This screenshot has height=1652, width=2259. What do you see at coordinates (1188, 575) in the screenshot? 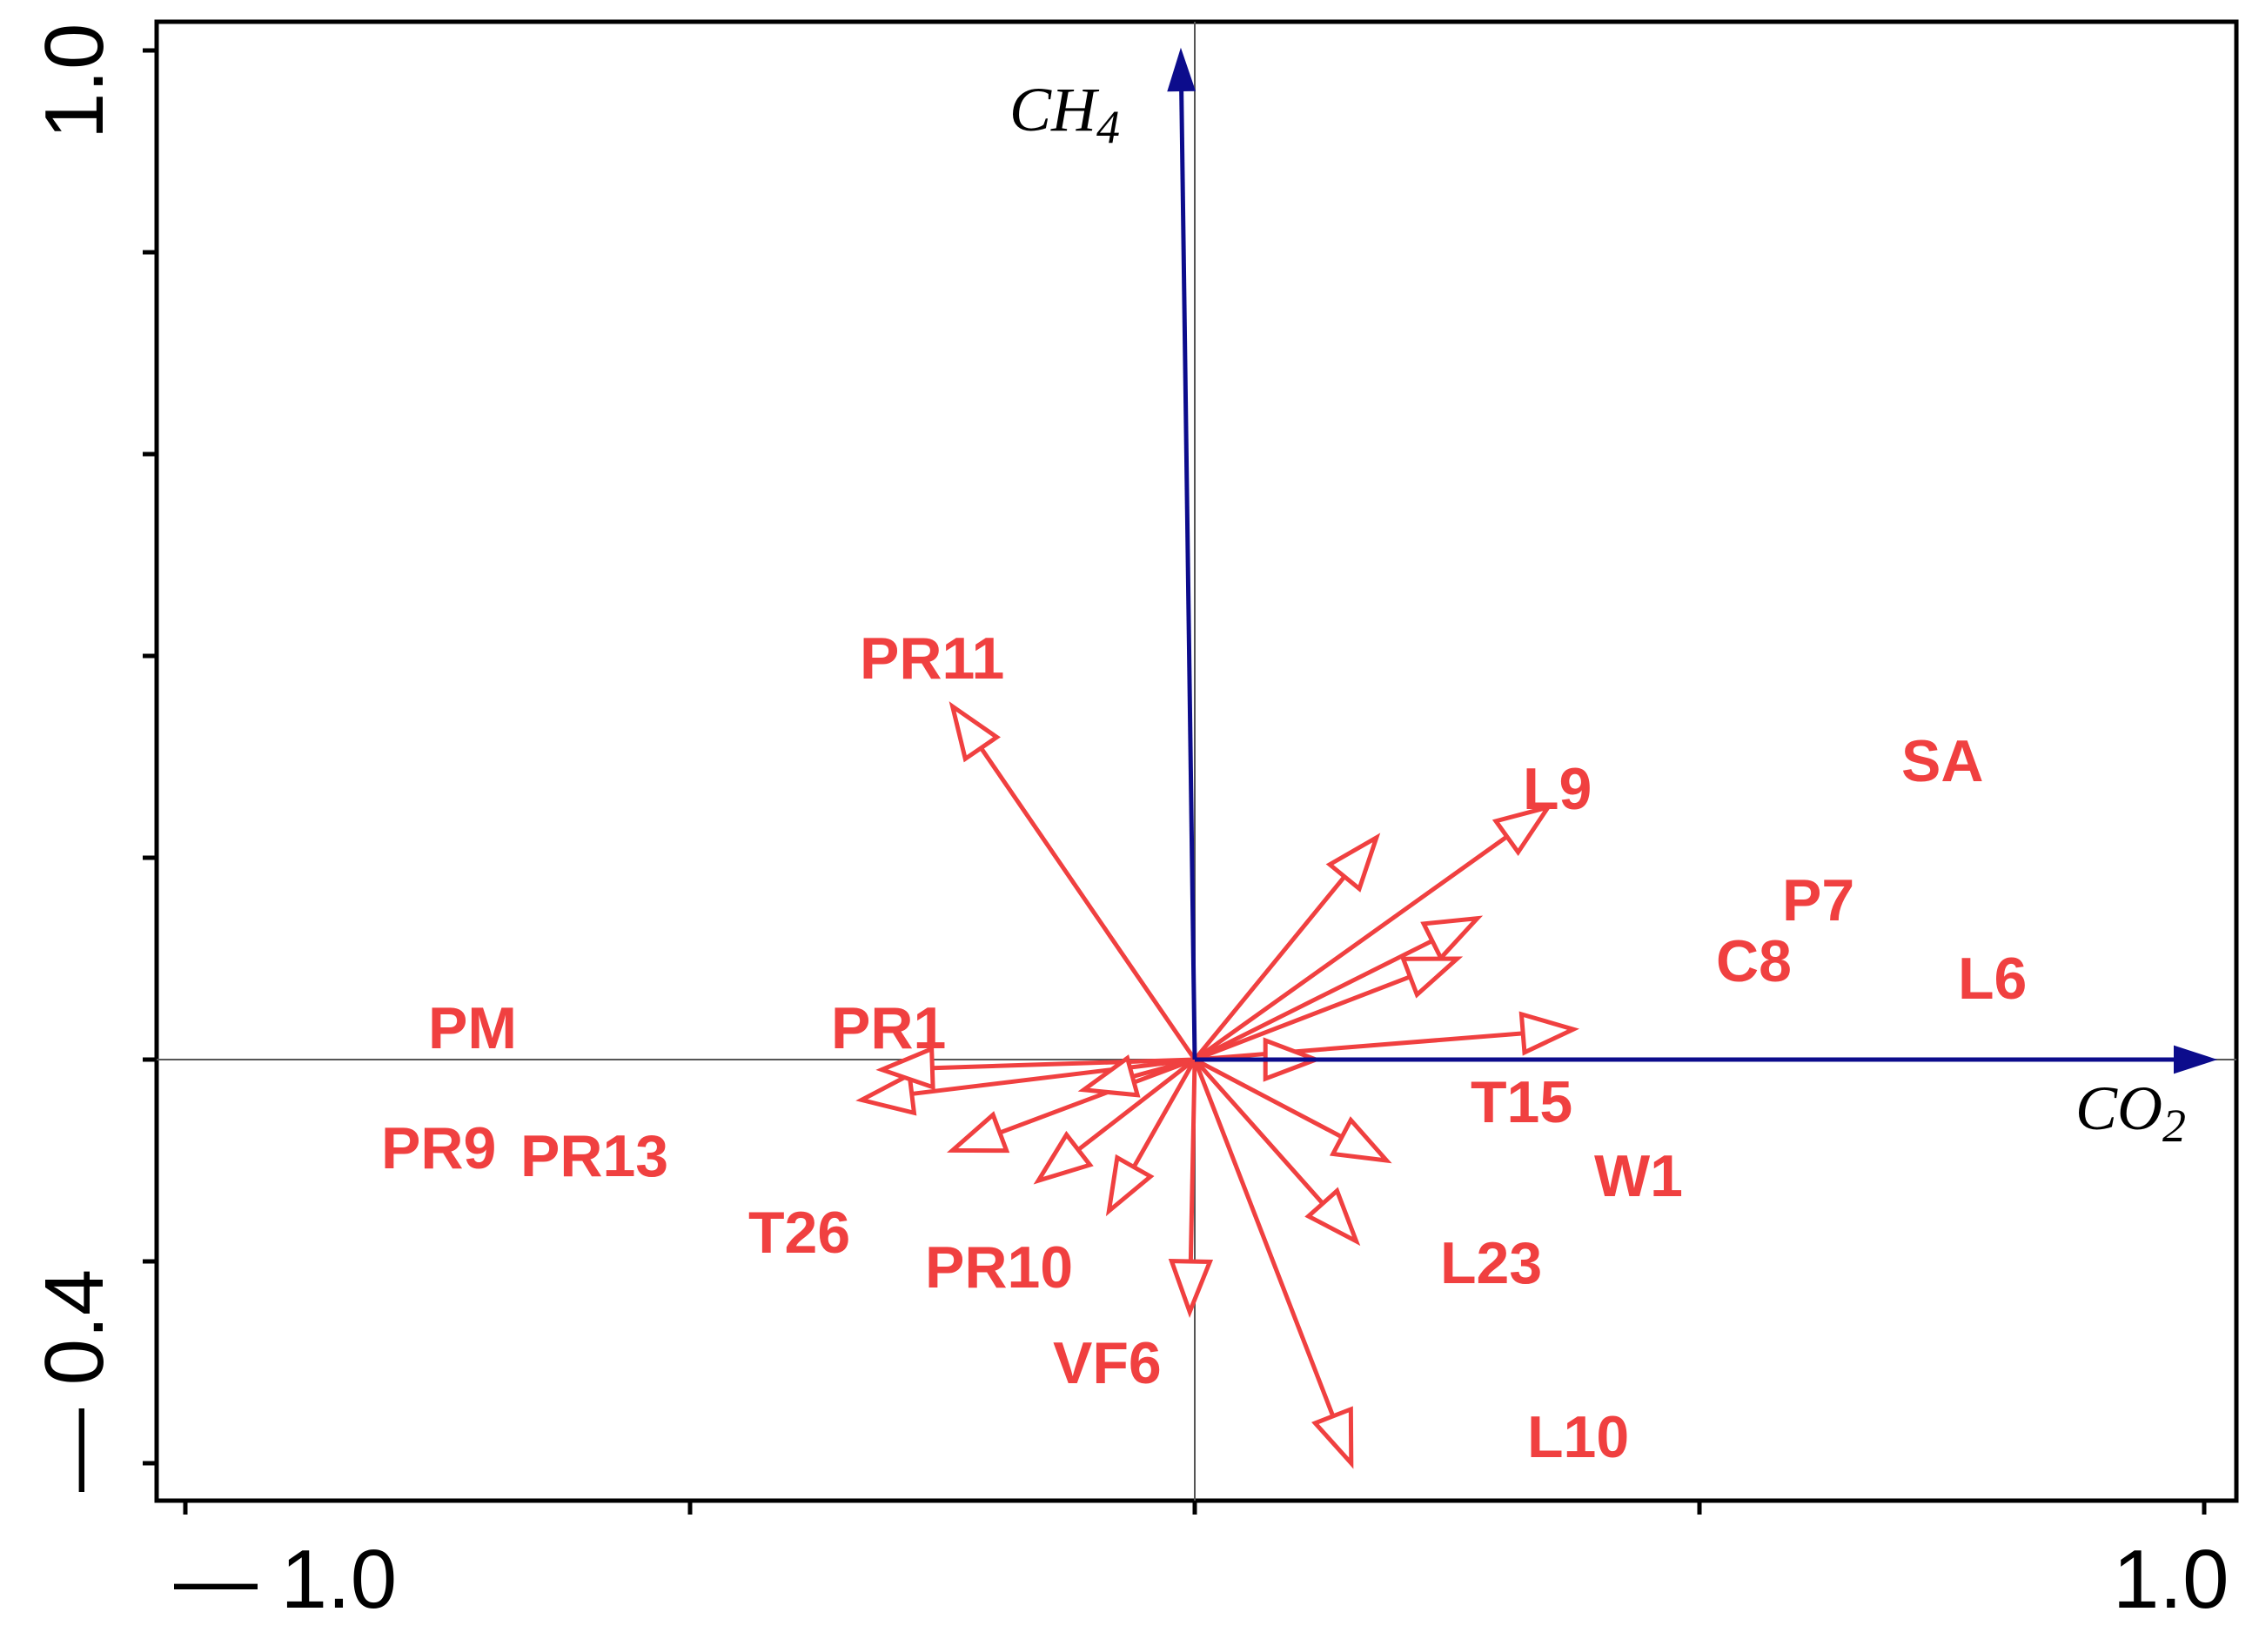
I see `response-vector-line` at bounding box center [1188, 575].